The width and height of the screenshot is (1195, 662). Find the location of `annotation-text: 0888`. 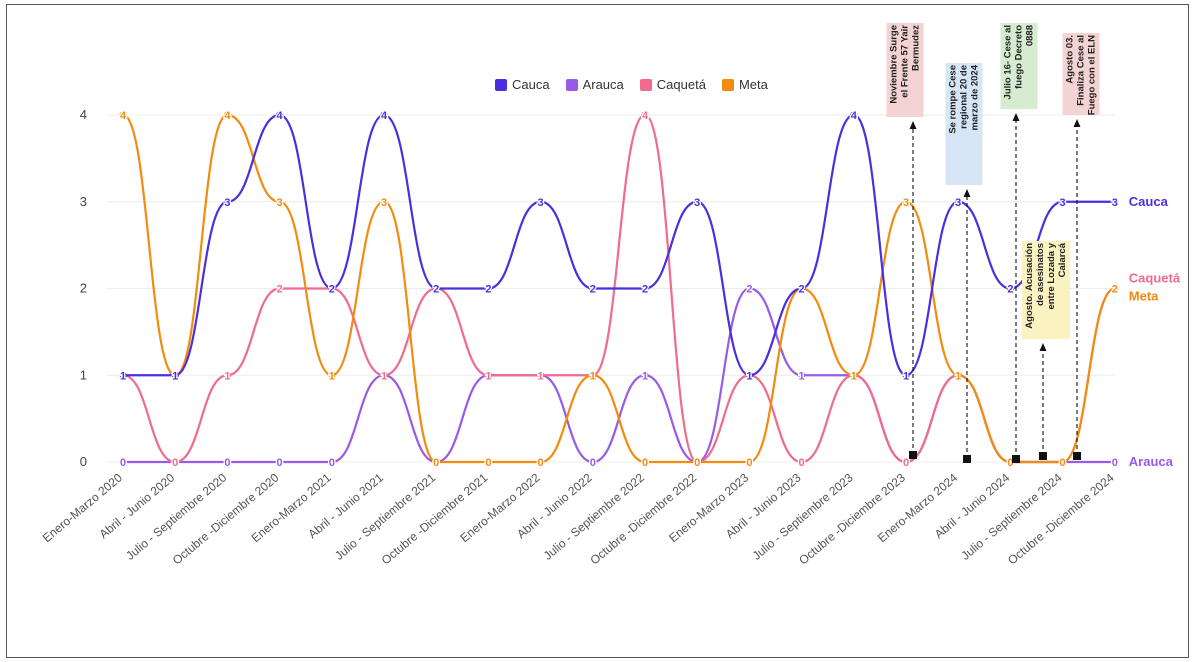

annotation-text: 0888 is located at coordinates (1030, 35).